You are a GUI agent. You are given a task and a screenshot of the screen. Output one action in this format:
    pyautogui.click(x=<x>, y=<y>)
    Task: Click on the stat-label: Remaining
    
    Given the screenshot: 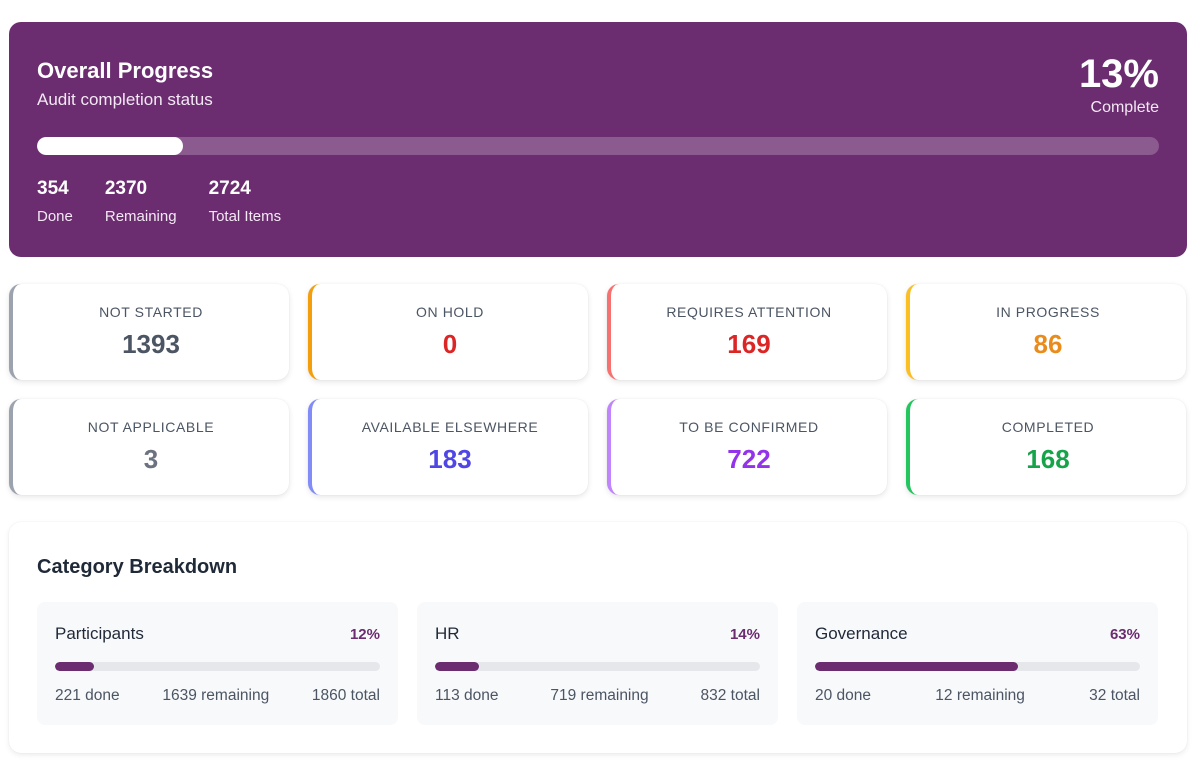 What is the action you would take?
    pyautogui.click(x=140, y=216)
    